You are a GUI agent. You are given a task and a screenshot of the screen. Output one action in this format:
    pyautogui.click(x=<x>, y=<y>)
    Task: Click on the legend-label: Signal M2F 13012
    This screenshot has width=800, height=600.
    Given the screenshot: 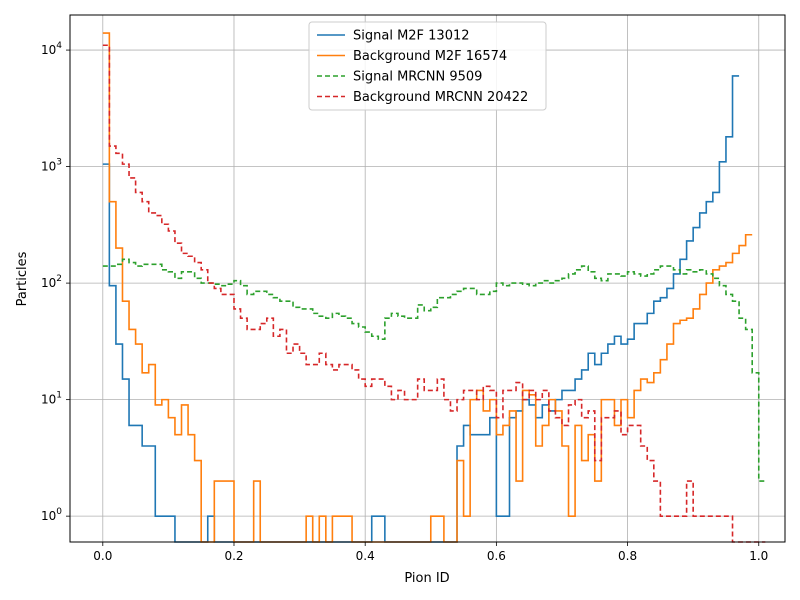 What is the action you would take?
    pyautogui.click(x=411, y=36)
    